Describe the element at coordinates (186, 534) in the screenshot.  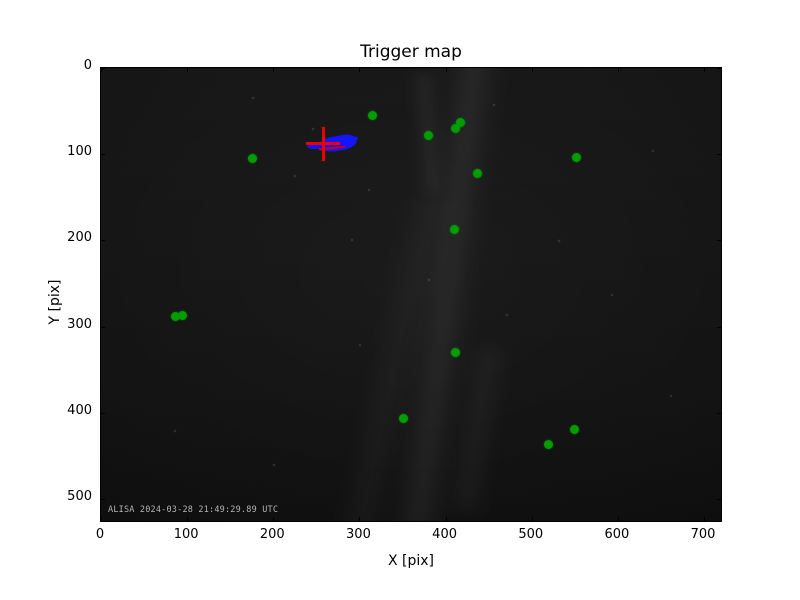
I see `x-tick-label: 100` at that location.